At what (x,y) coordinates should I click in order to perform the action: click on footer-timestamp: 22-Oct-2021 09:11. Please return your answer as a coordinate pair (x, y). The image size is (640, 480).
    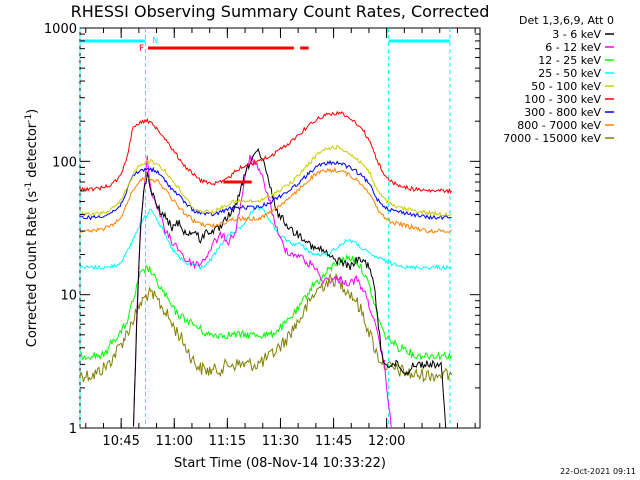
    Looking at the image, I should click on (598, 471).